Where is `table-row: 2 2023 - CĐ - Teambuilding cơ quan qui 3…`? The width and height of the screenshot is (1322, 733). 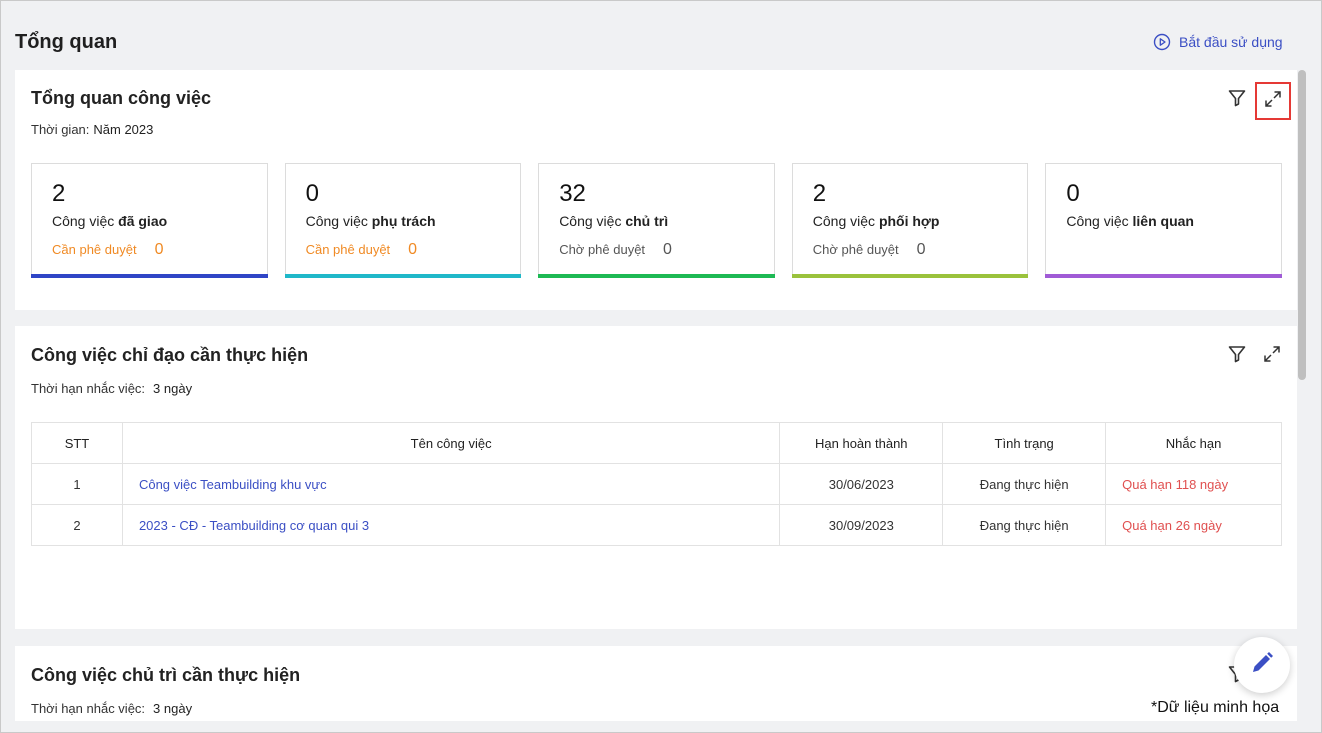 table-row: 2 2023 - CĐ - Teambuilding cơ quan qui 3… is located at coordinates (656, 525).